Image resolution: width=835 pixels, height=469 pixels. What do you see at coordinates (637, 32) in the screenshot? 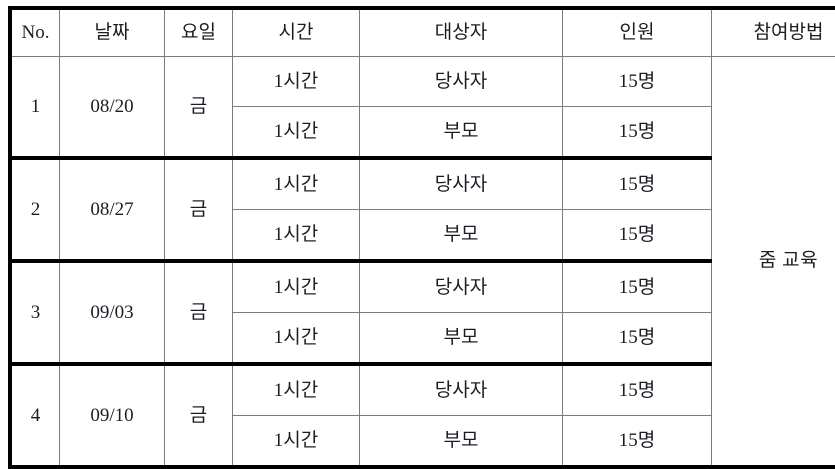
I see `header-cell-count: 인원` at bounding box center [637, 32].